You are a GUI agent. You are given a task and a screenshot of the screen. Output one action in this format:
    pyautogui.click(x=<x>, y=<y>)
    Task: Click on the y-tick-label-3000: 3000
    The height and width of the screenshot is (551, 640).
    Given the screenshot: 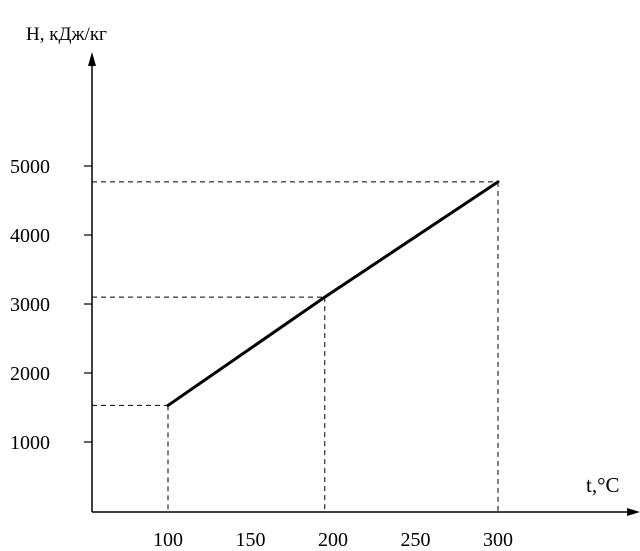 What is the action you would take?
    pyautogui.click(x=30, y=305)
    